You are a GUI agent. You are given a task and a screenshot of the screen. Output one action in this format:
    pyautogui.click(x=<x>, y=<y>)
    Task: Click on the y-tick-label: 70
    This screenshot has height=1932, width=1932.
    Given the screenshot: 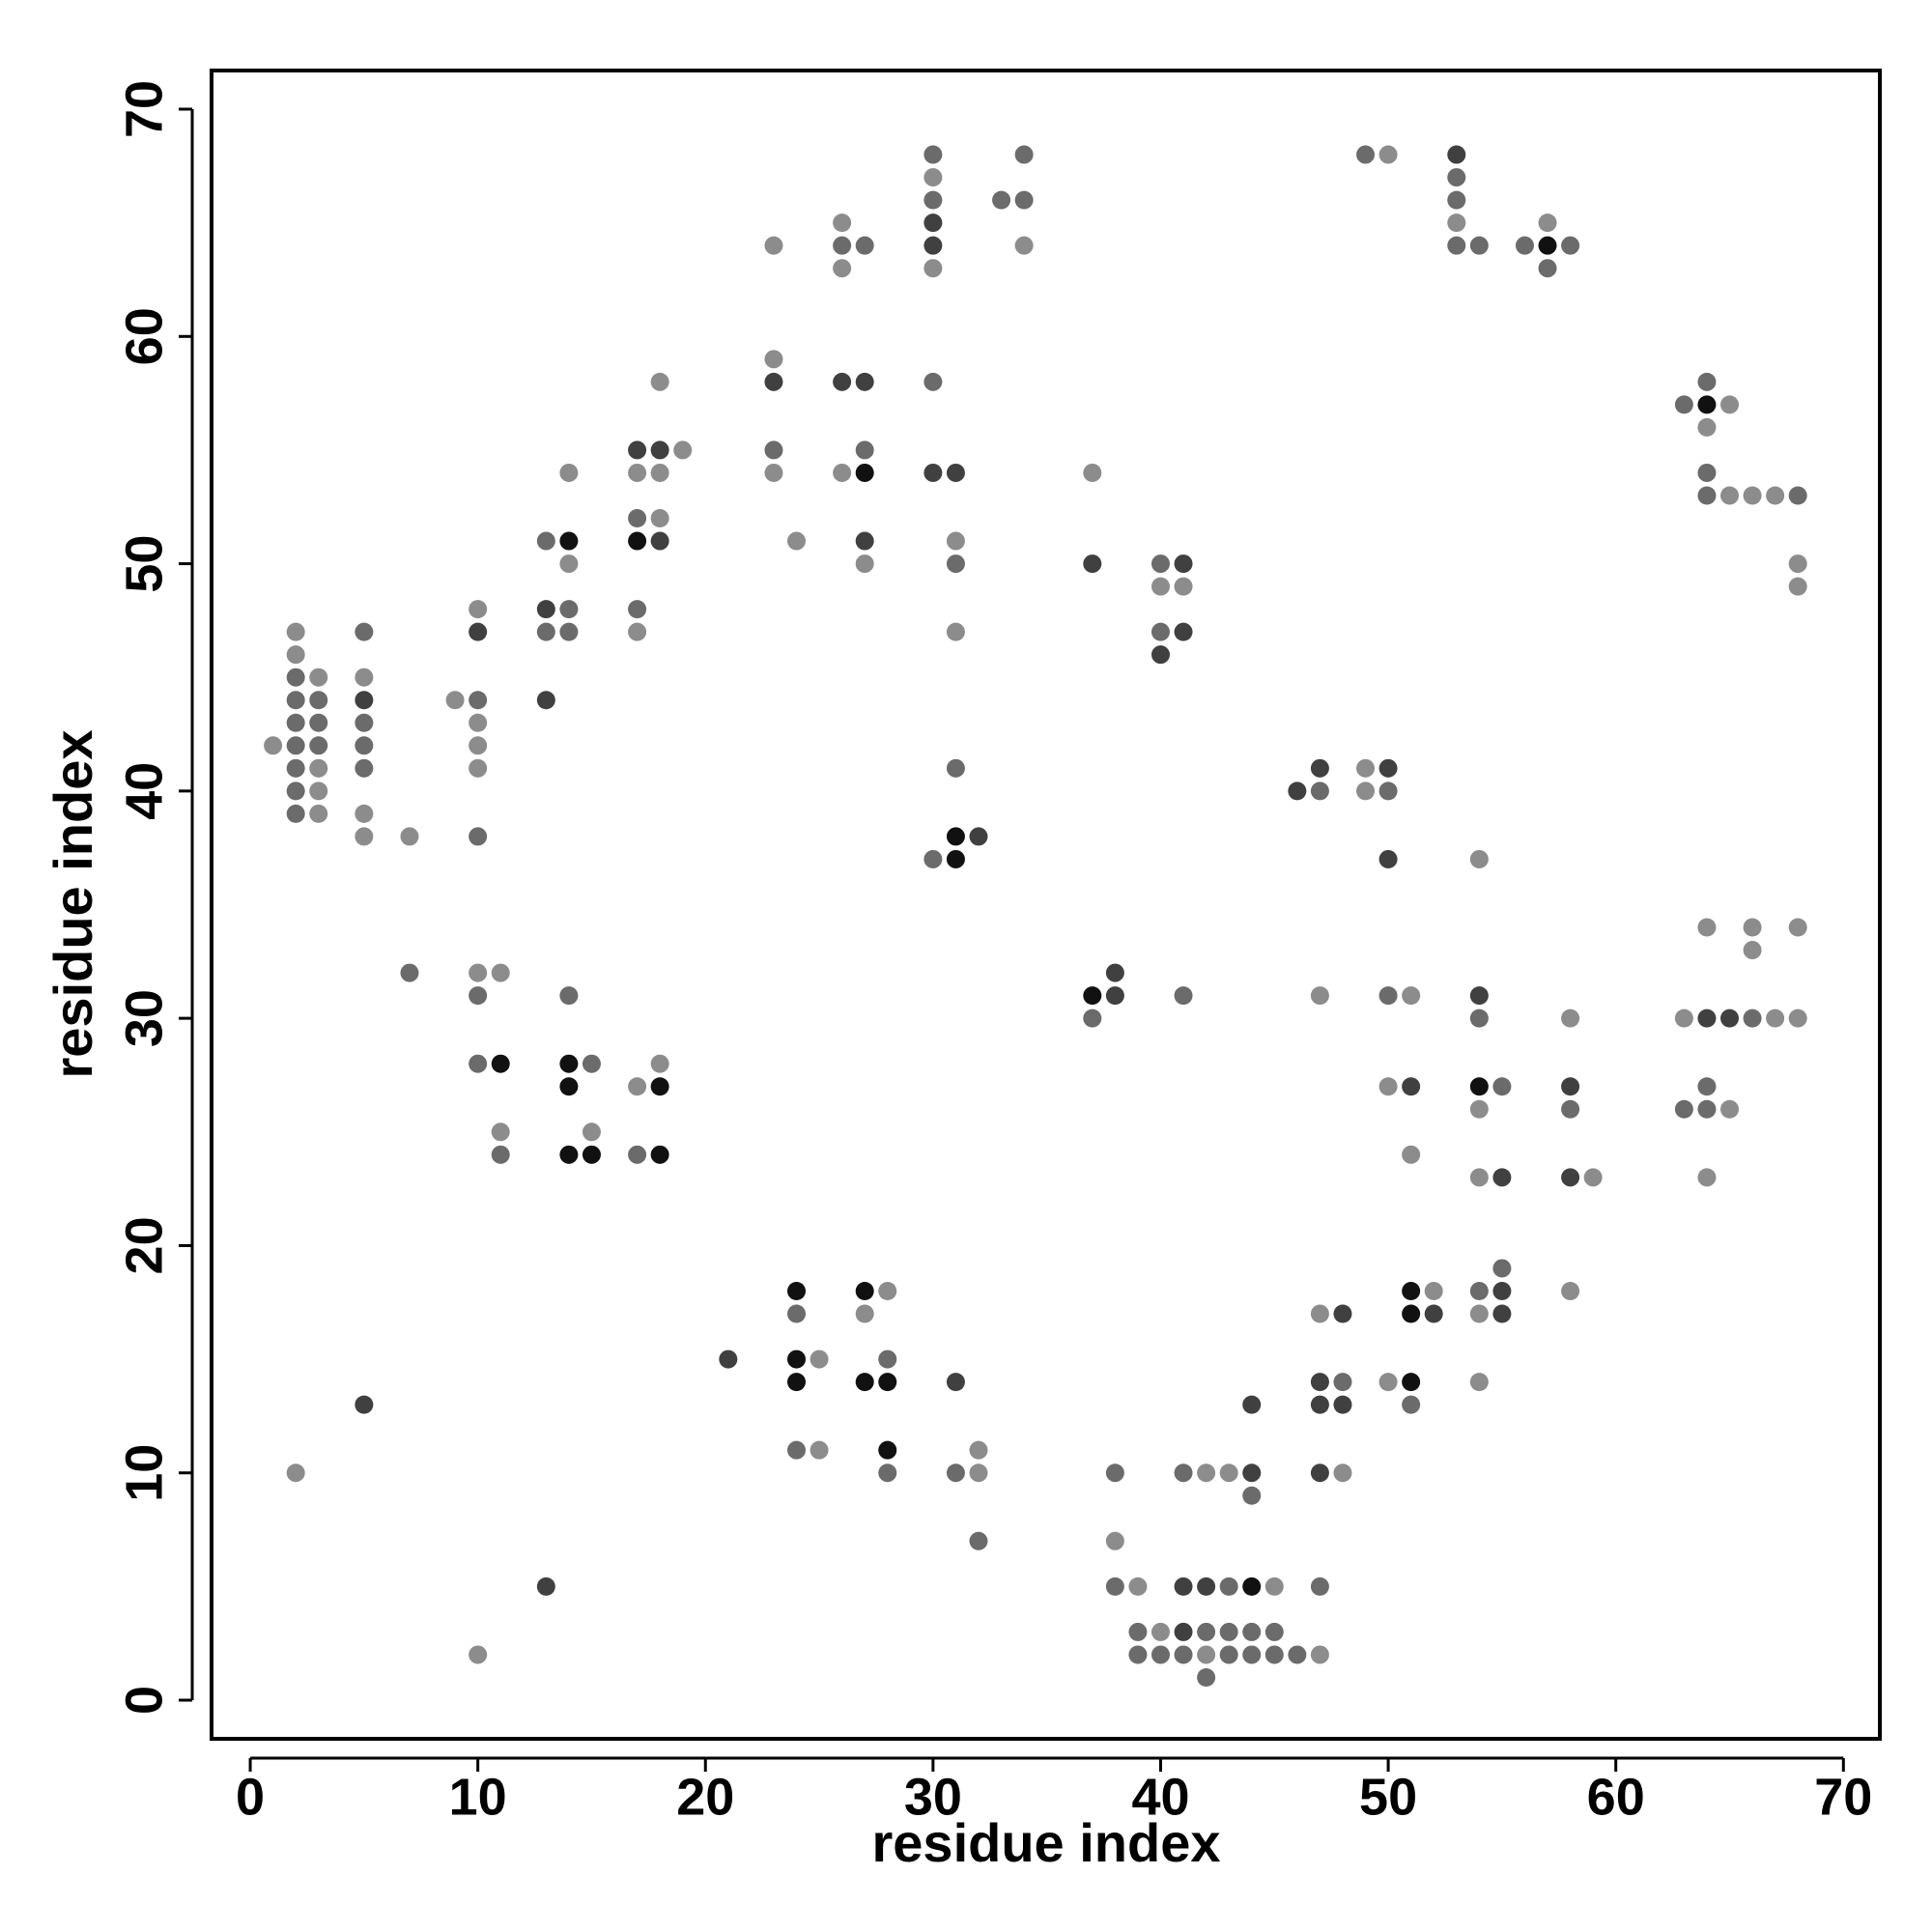 What is the action you would take?
    pyautogui.click(x=144, y=109)
    